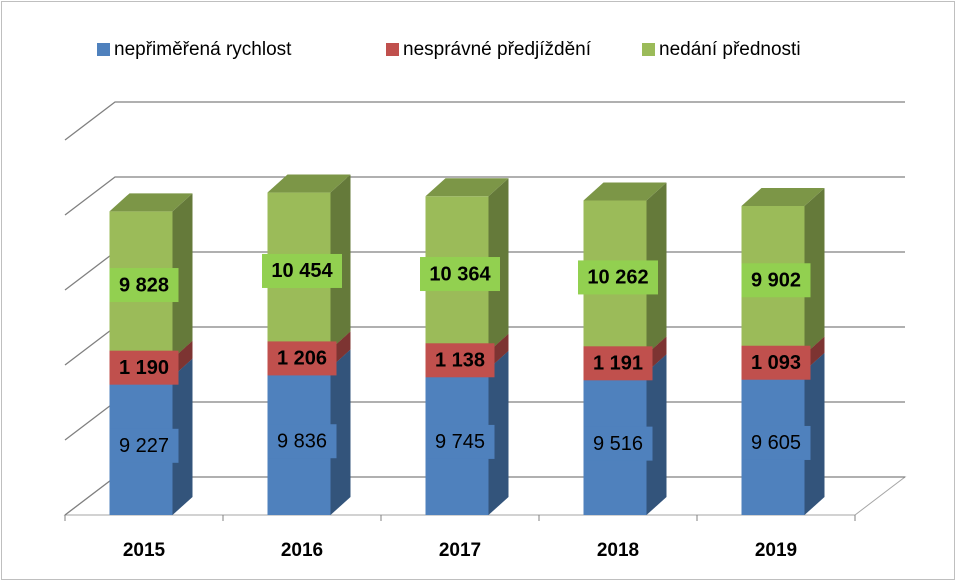  What do you see at coordinates (497, 49) in the screenshot?
I see `legend-label: nesprávné předjíždění` at bounding box center [497, 49].